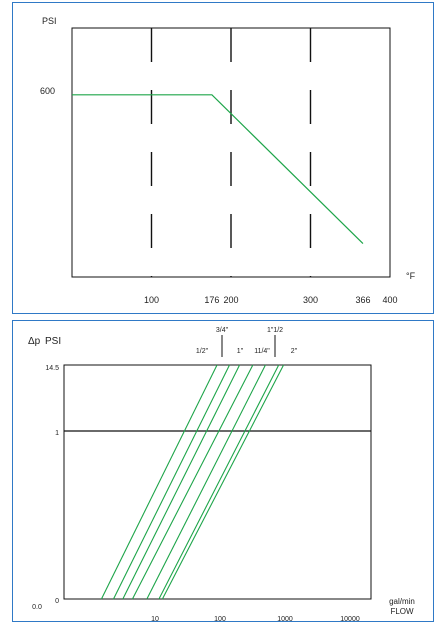 Image resolution: width=439 pixels, height=625 pixels. I want to click on pipe-size-label: 3/4", so click(222, 330).